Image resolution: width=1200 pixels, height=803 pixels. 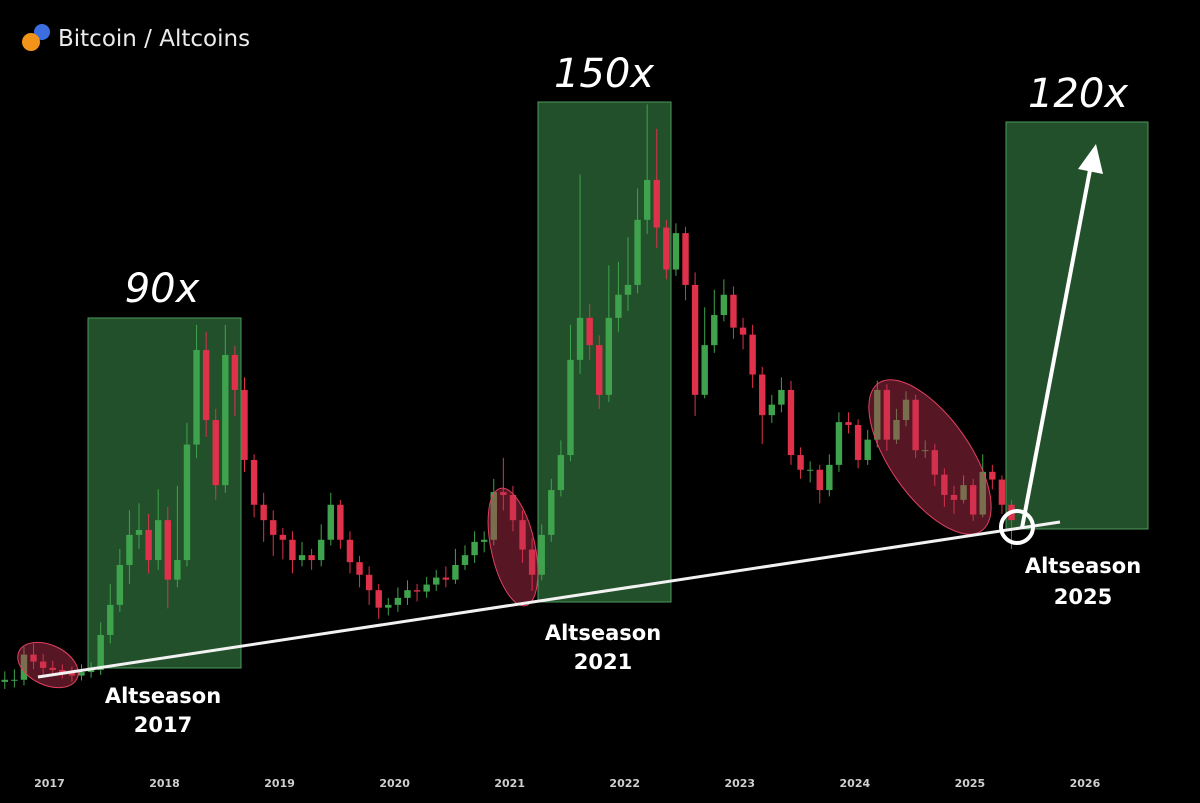 I want to click on btc-icon, so click(x=31, y=42).